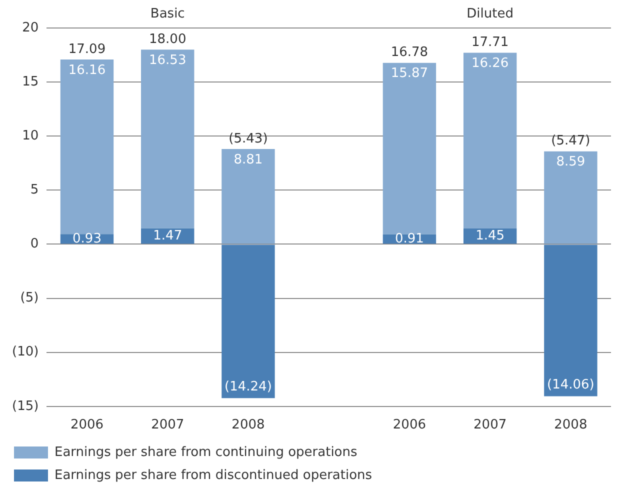 This screenshot has height=492, width=619. What do you see at coordinates (213, 475) in the screenshot?
I see `legend-label: Earnings per share from discontinued operations` at bounding box center [213, 475].